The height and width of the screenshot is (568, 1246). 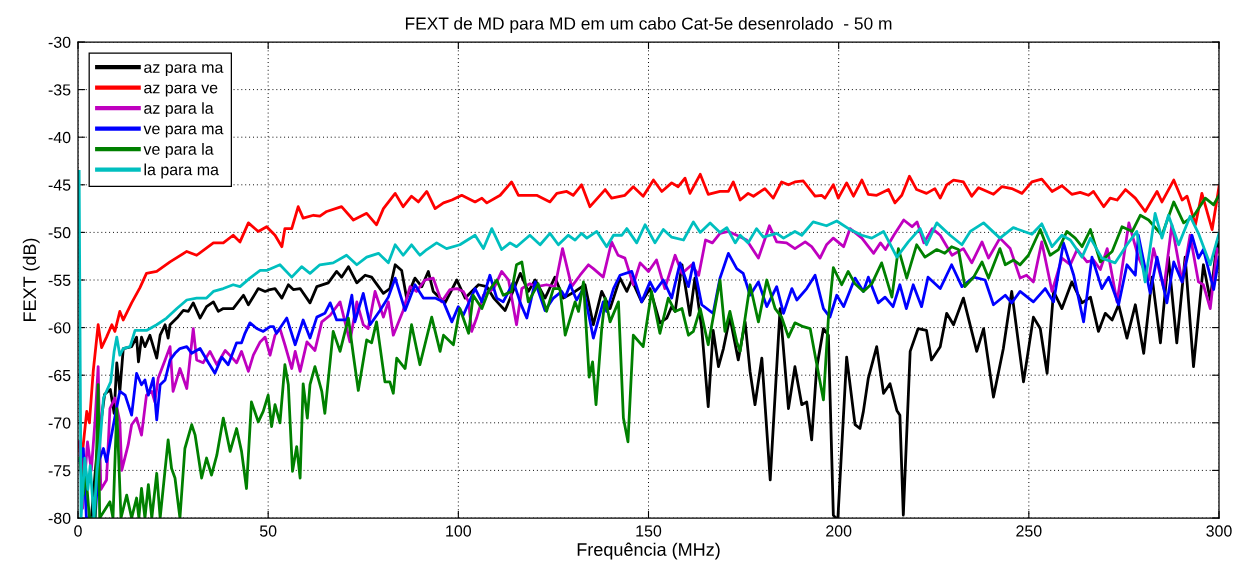 I want to click on y-tick-label: -35, so click(x=59, y=90).